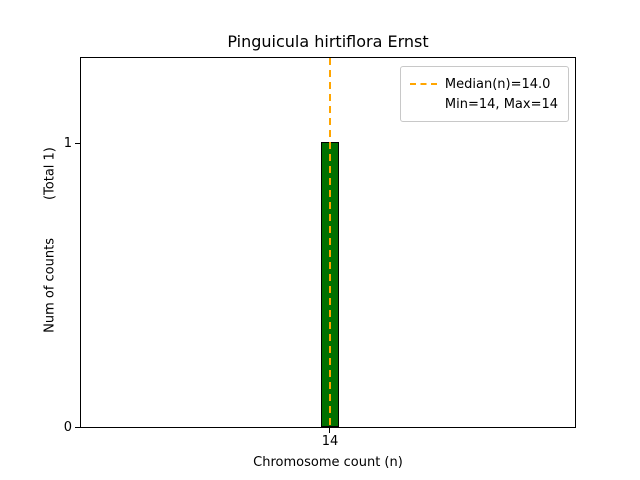  Describe the element at coordinates (423, 84) in the screenshot. I see `legend-dashed-line-icon` at that location.